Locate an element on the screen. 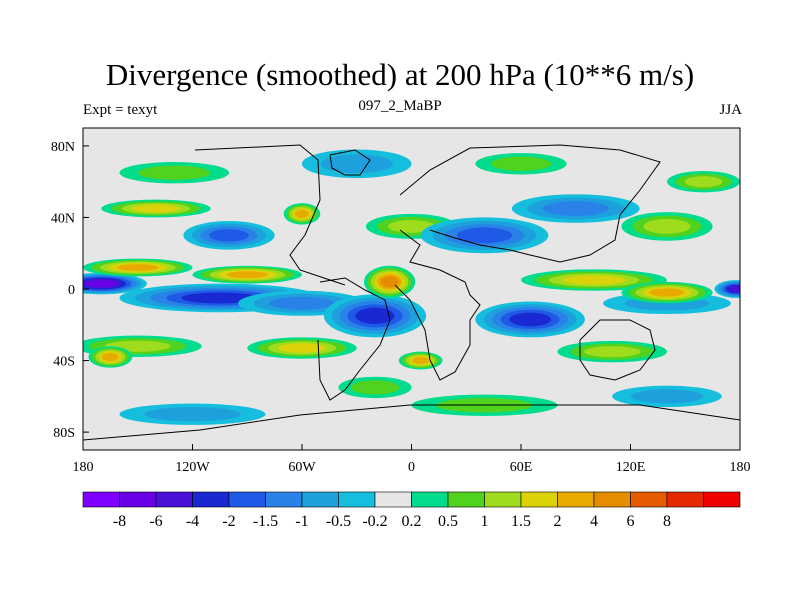 Image resolution: width=800 pixels, height=600 pixels. colorbar-label-14: 6 is located at coordinates (631, 521).